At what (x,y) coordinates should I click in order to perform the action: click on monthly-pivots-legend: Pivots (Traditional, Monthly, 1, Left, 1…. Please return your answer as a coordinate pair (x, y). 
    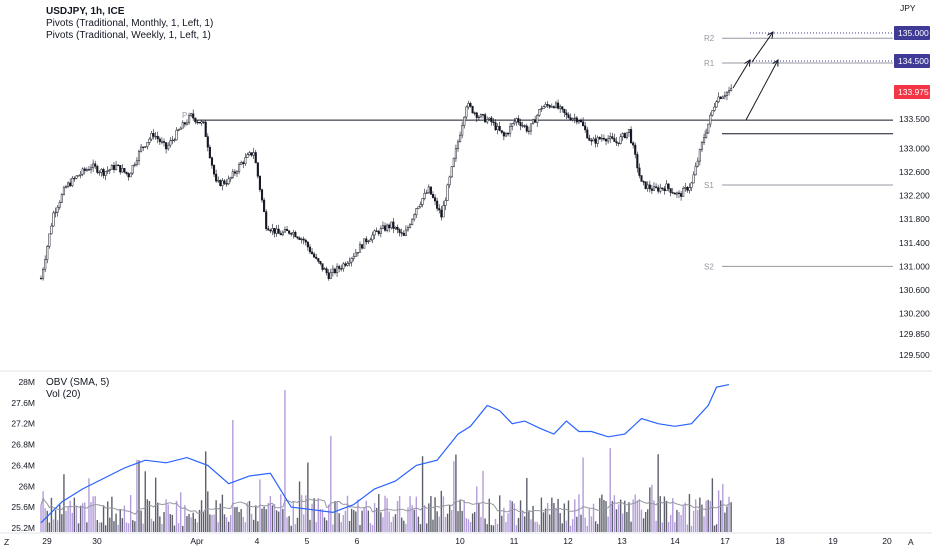
    Looking at the image, I should click on (130, 23).